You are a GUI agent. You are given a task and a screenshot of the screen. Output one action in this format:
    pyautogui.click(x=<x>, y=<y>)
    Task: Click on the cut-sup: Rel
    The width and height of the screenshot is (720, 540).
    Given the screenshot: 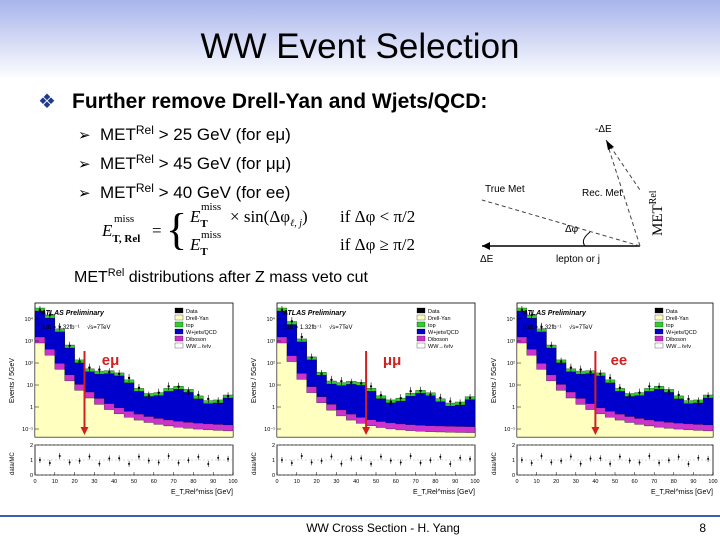 What is the action you would take?
    pyautogui.click(x=145, y=130)
    